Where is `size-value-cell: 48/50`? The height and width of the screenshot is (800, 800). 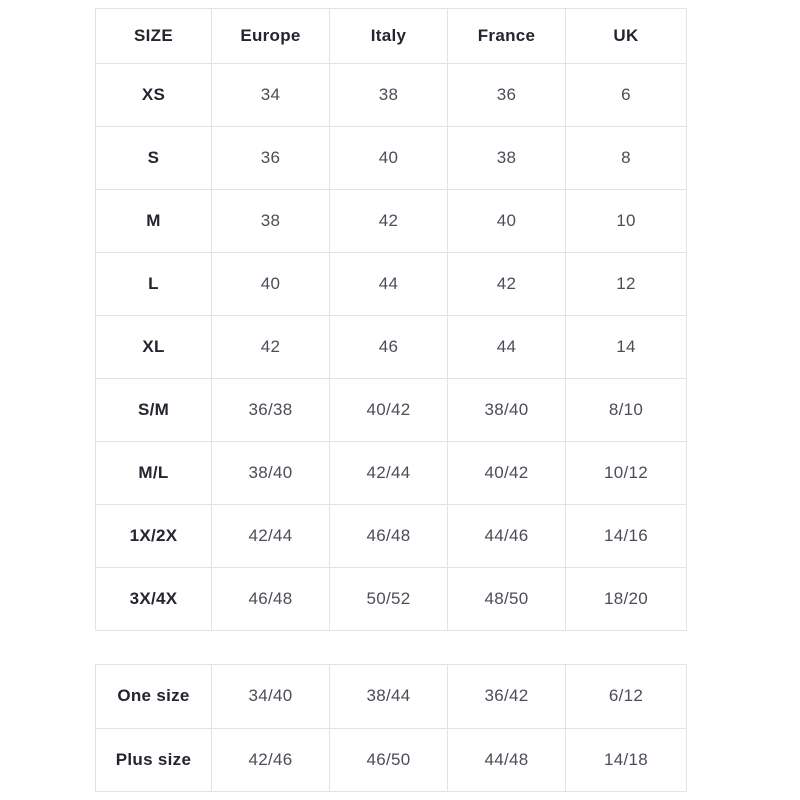
size-value-cell: 48/50 is located at coordinates (506, 599).